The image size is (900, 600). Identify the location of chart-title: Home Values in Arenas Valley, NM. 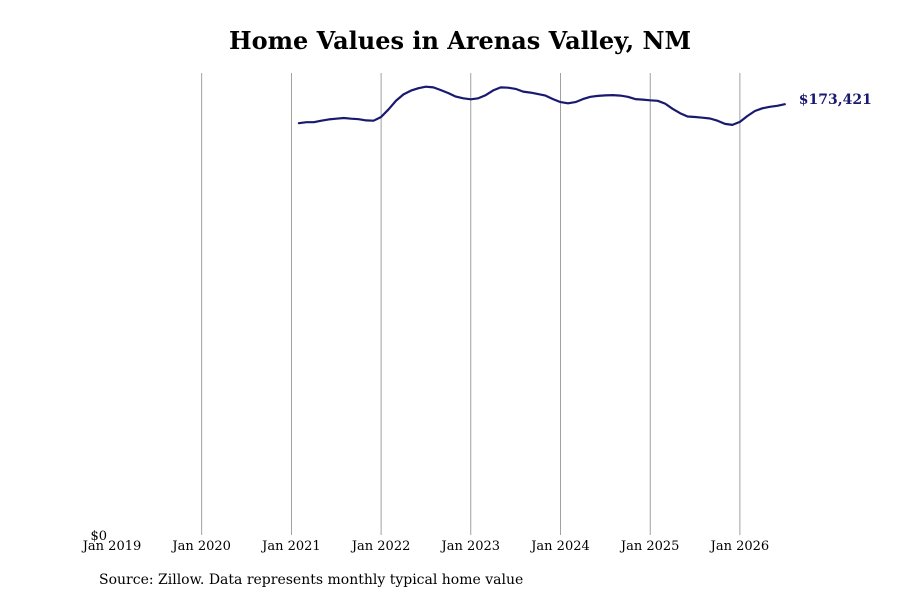
(460, 40).